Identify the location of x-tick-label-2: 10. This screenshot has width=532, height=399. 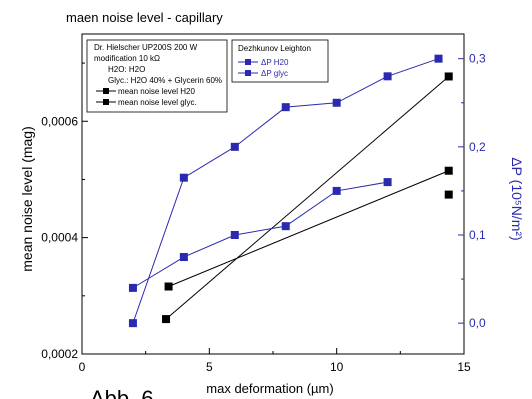
(337, 367).